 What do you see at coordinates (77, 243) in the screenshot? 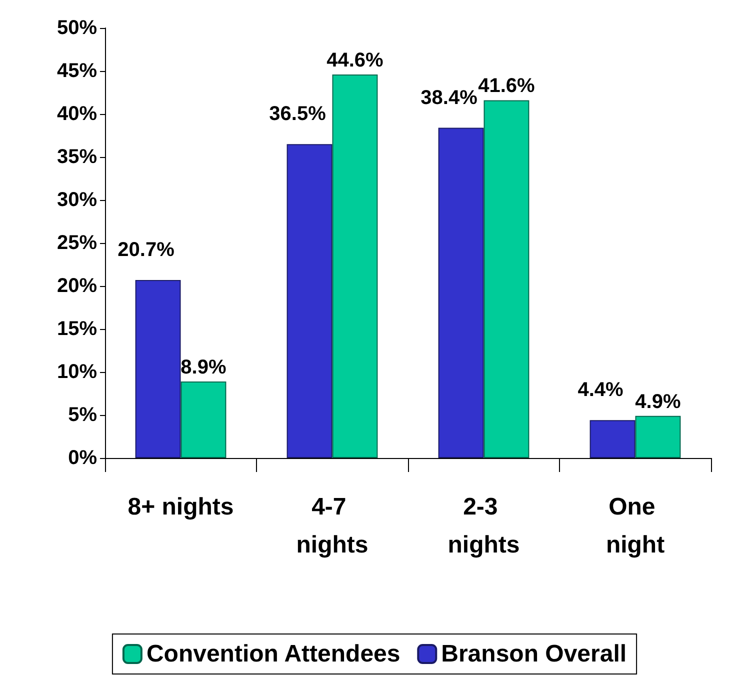
I see `y-tick-label: 25%` at bounding box center [77, 243].